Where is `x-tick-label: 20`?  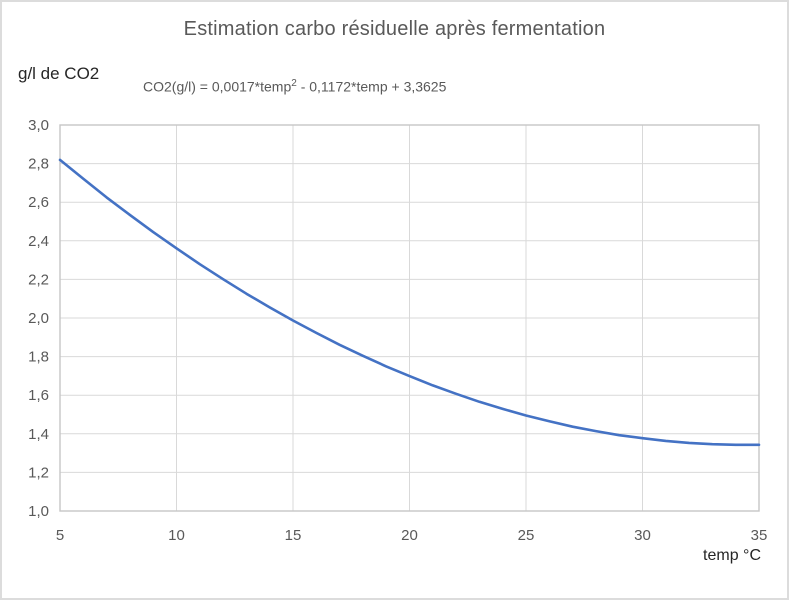
x-tick-label: 20 is located at coordinates (409, 535).